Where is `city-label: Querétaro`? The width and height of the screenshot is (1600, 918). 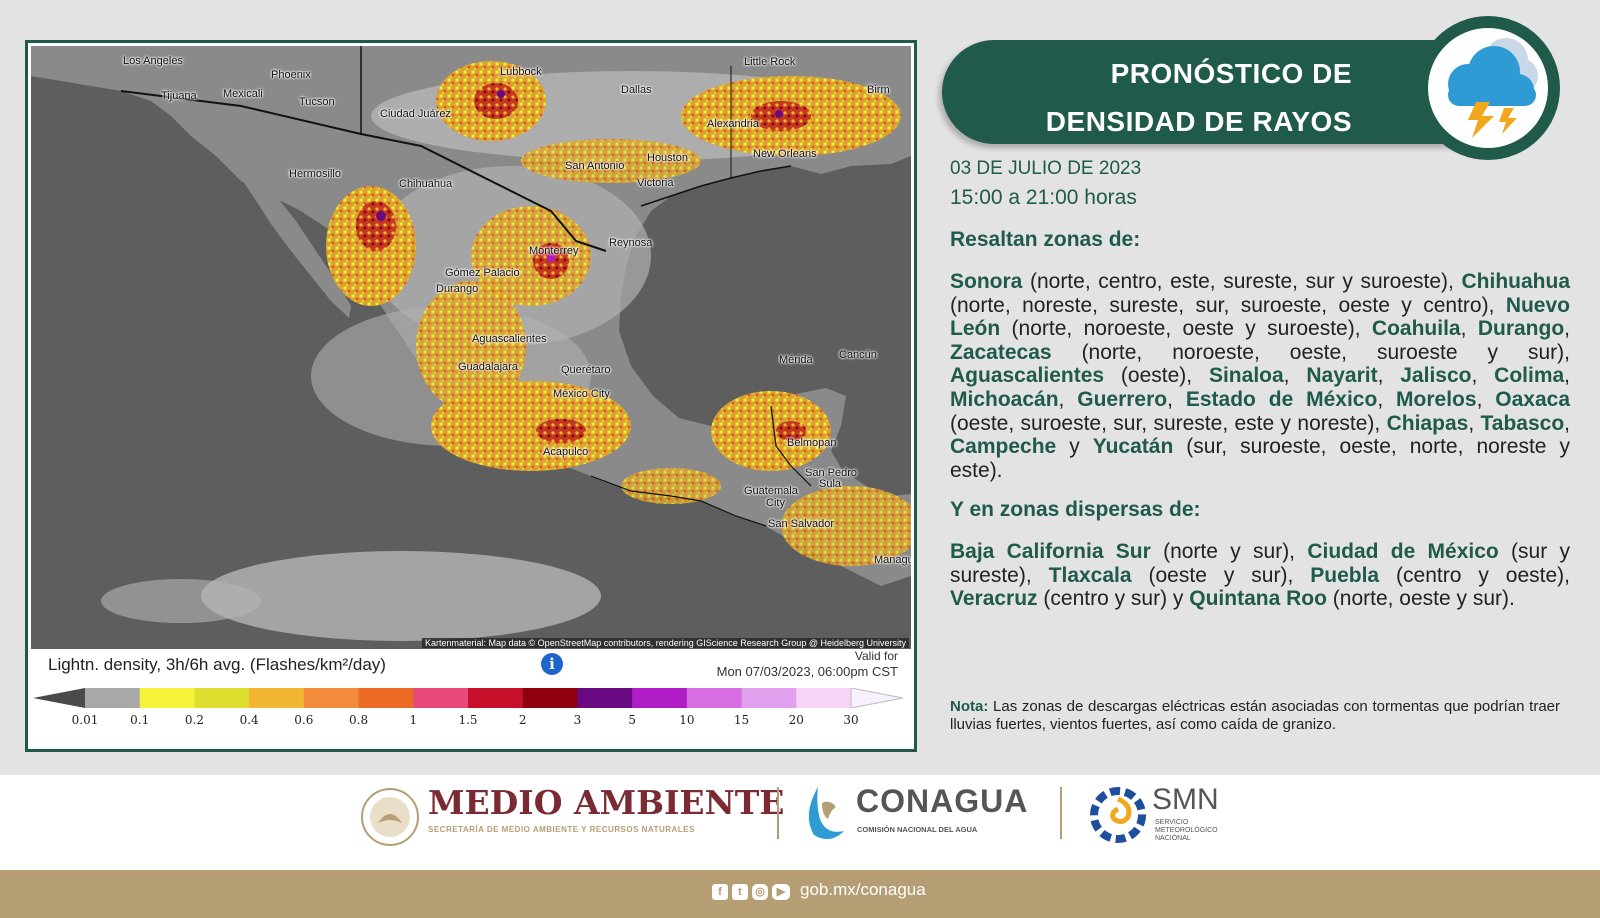
city-label: Querétaro is located at coordinates (586, 370).